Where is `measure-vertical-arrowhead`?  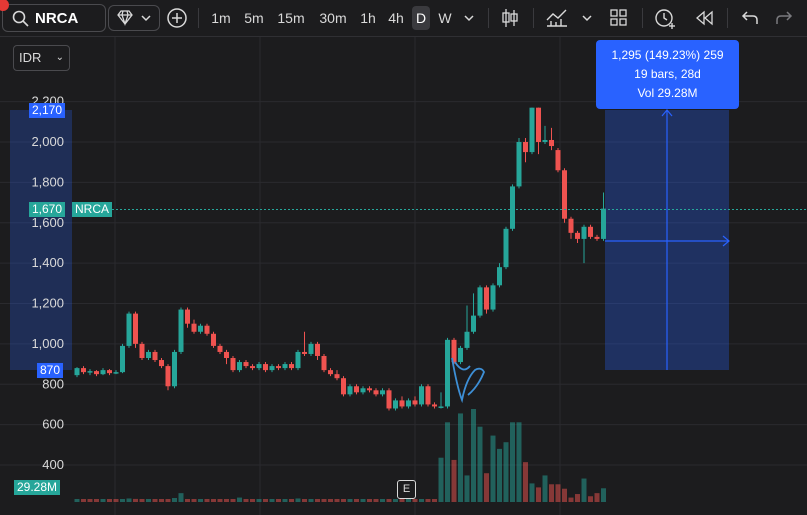 measure-vertical-arrowhead is located at coordinates (667, 113).